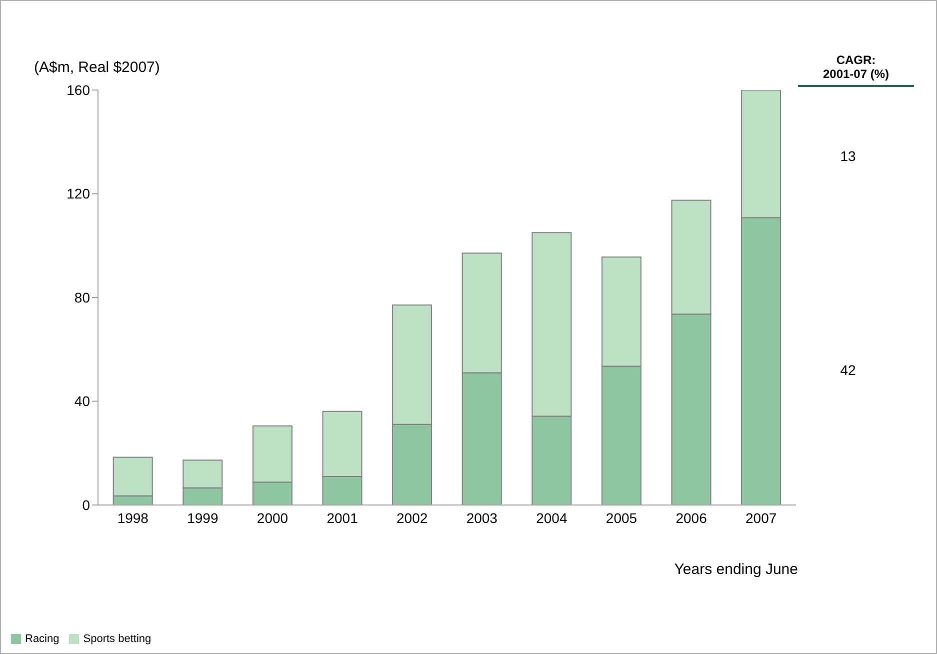 The width and height of the screenshot is (937, 654). What do you see at coordinates (82, 297) in the screenshot?
I see `y-tick-label: 80` at bounding box center [82, 297].